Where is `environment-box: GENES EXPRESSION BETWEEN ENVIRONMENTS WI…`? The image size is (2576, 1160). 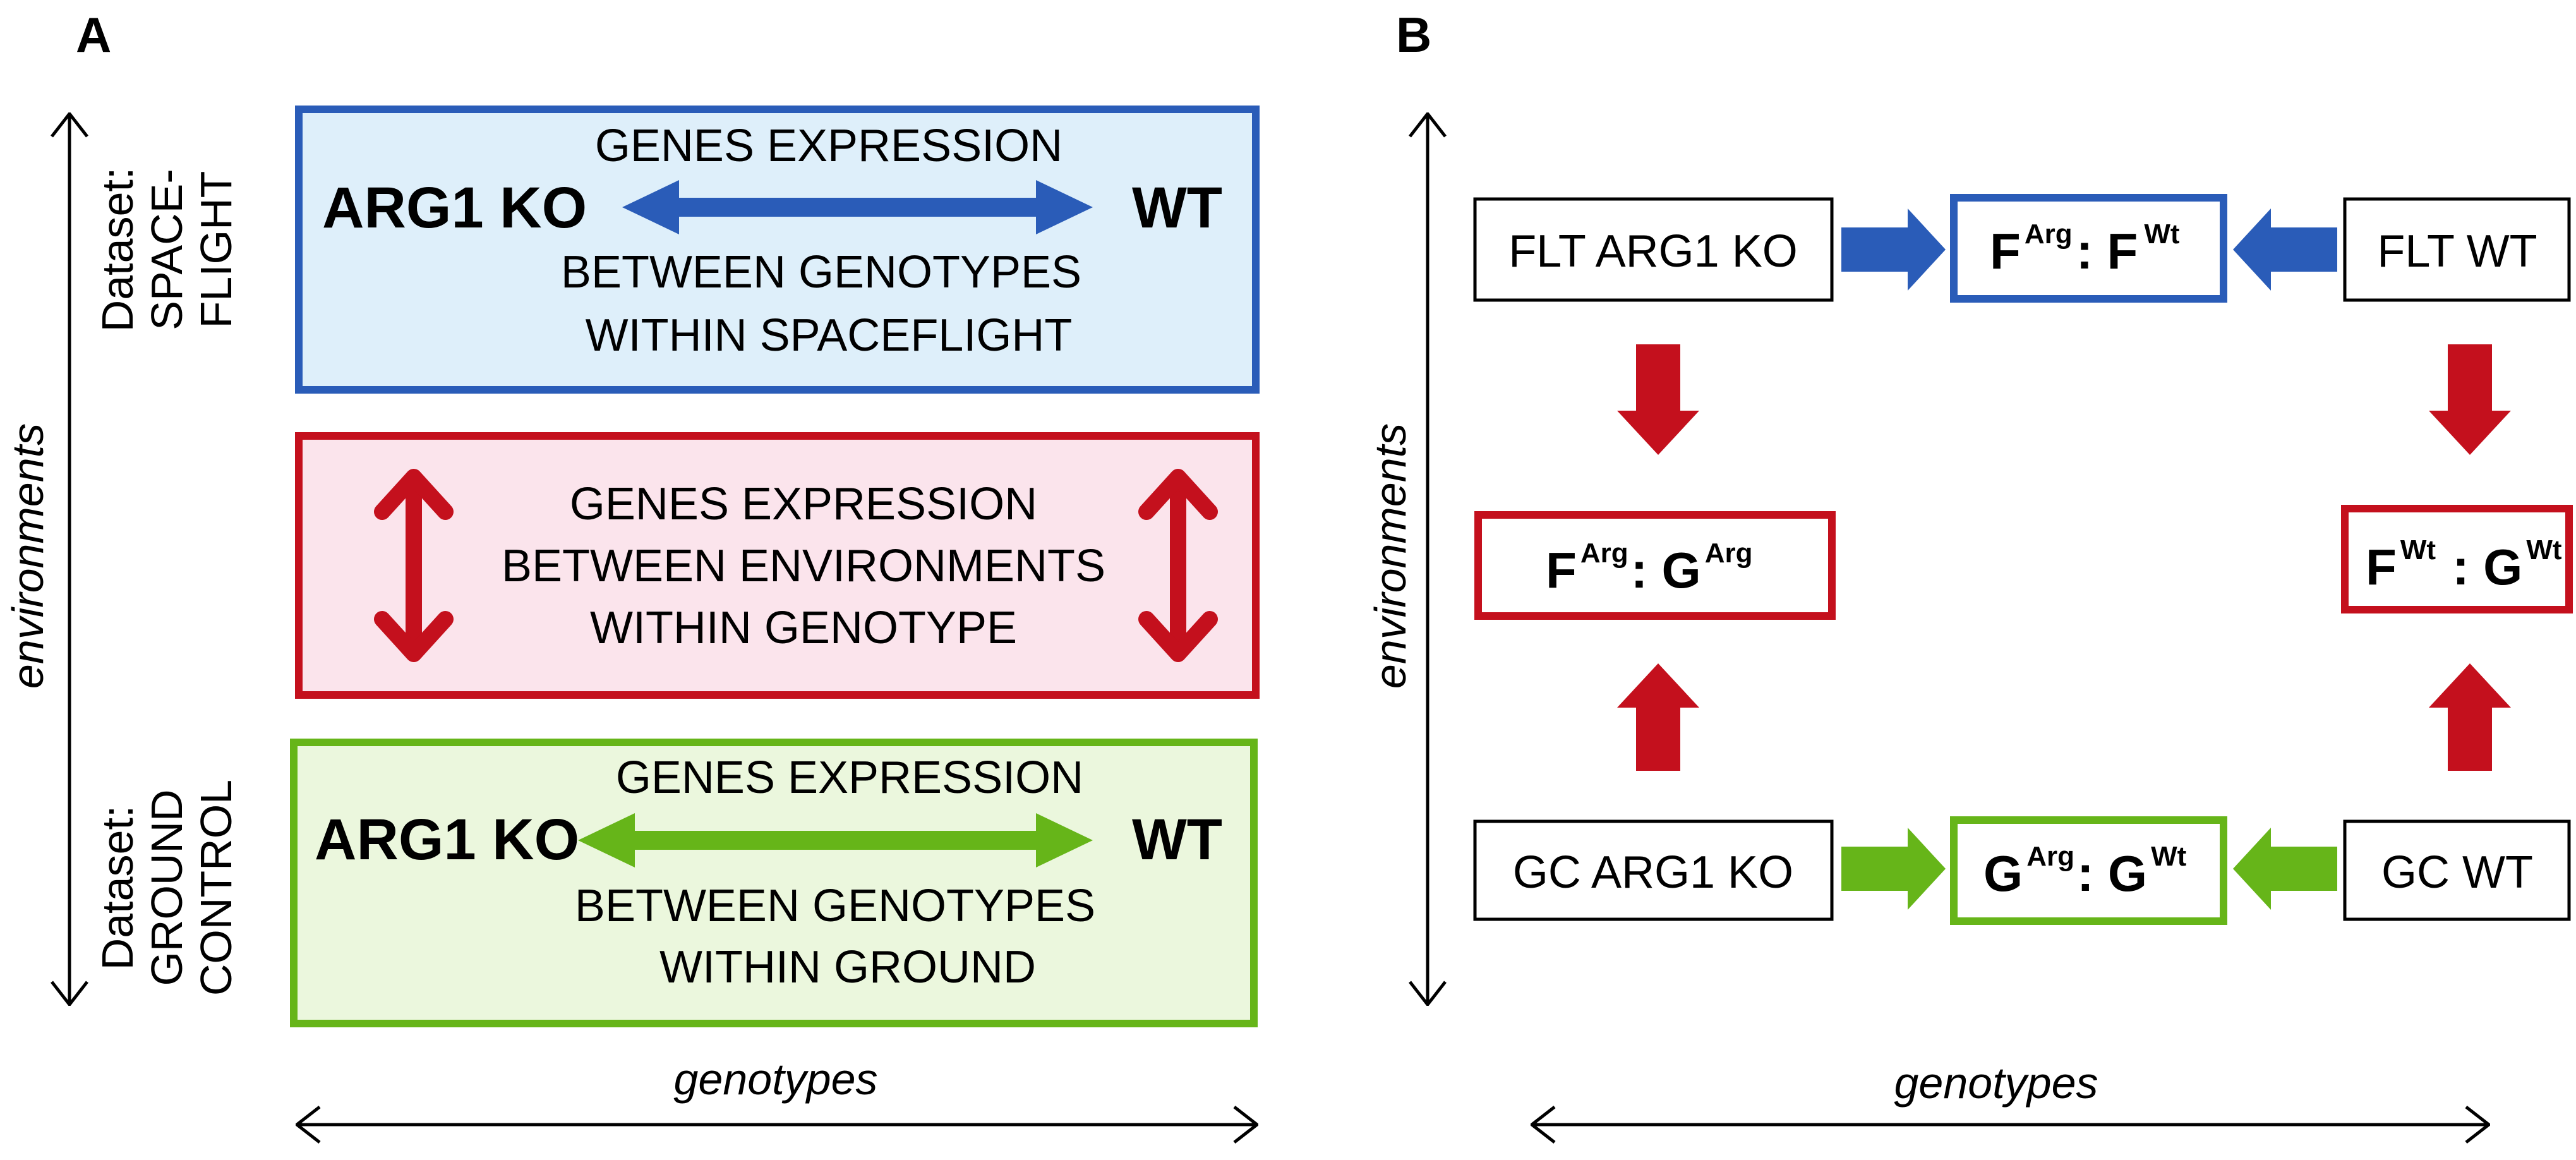 environment-box: GENES EXPRESSION BETWEEN ENVIRONMENTS WI… is located at coordinates (777, 565).